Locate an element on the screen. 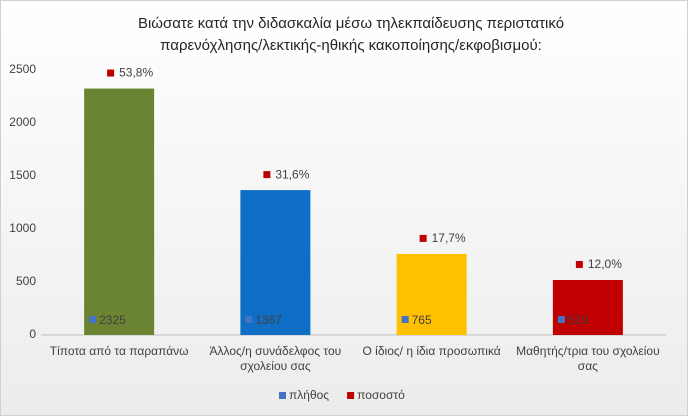 The height and width of the screenshot is (416, 688). y-tick-label: 500 is located at coordinates (26, 281).